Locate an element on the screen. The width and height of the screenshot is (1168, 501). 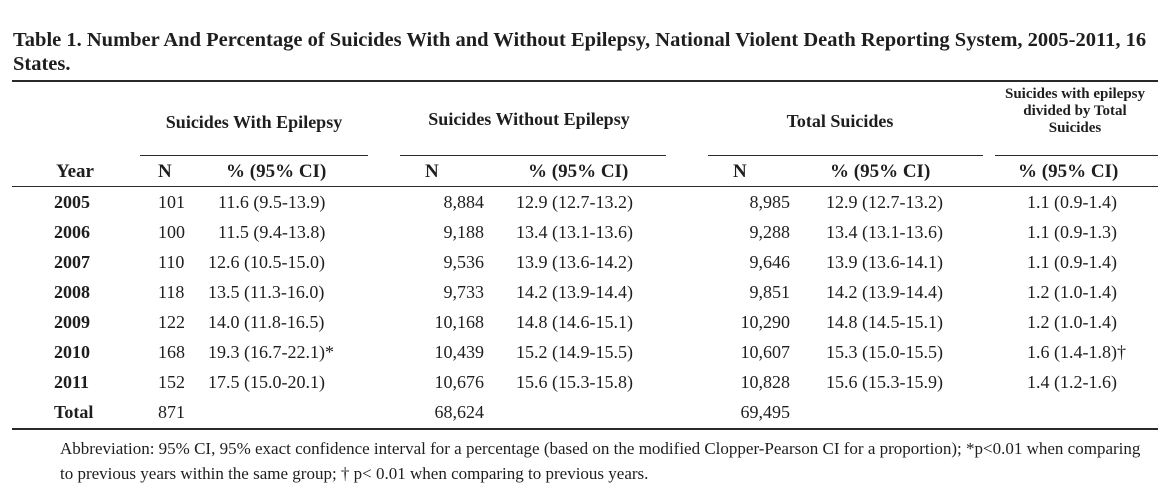
total-n-without: 68,624 is located at coordinates (459, 412).